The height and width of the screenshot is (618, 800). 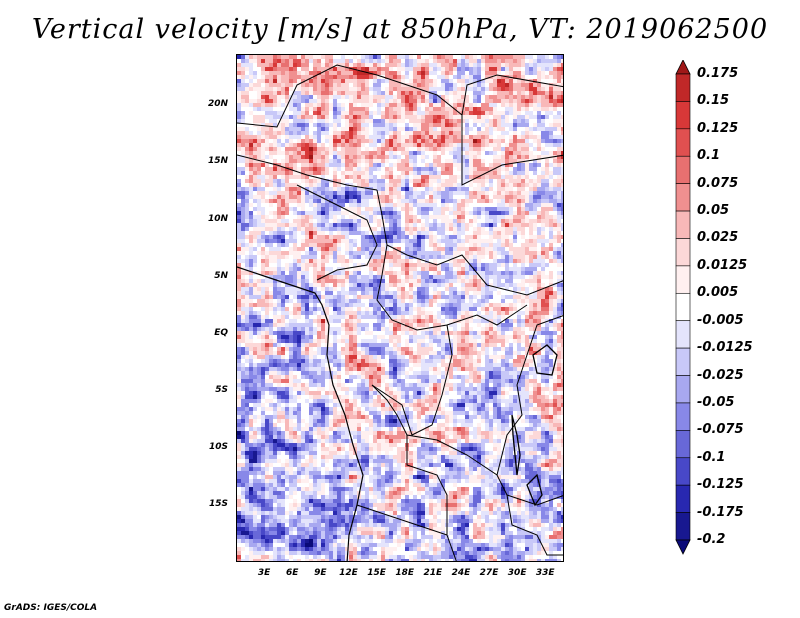 I want to click on lon-label: 27E, so click(x=489, y=573).